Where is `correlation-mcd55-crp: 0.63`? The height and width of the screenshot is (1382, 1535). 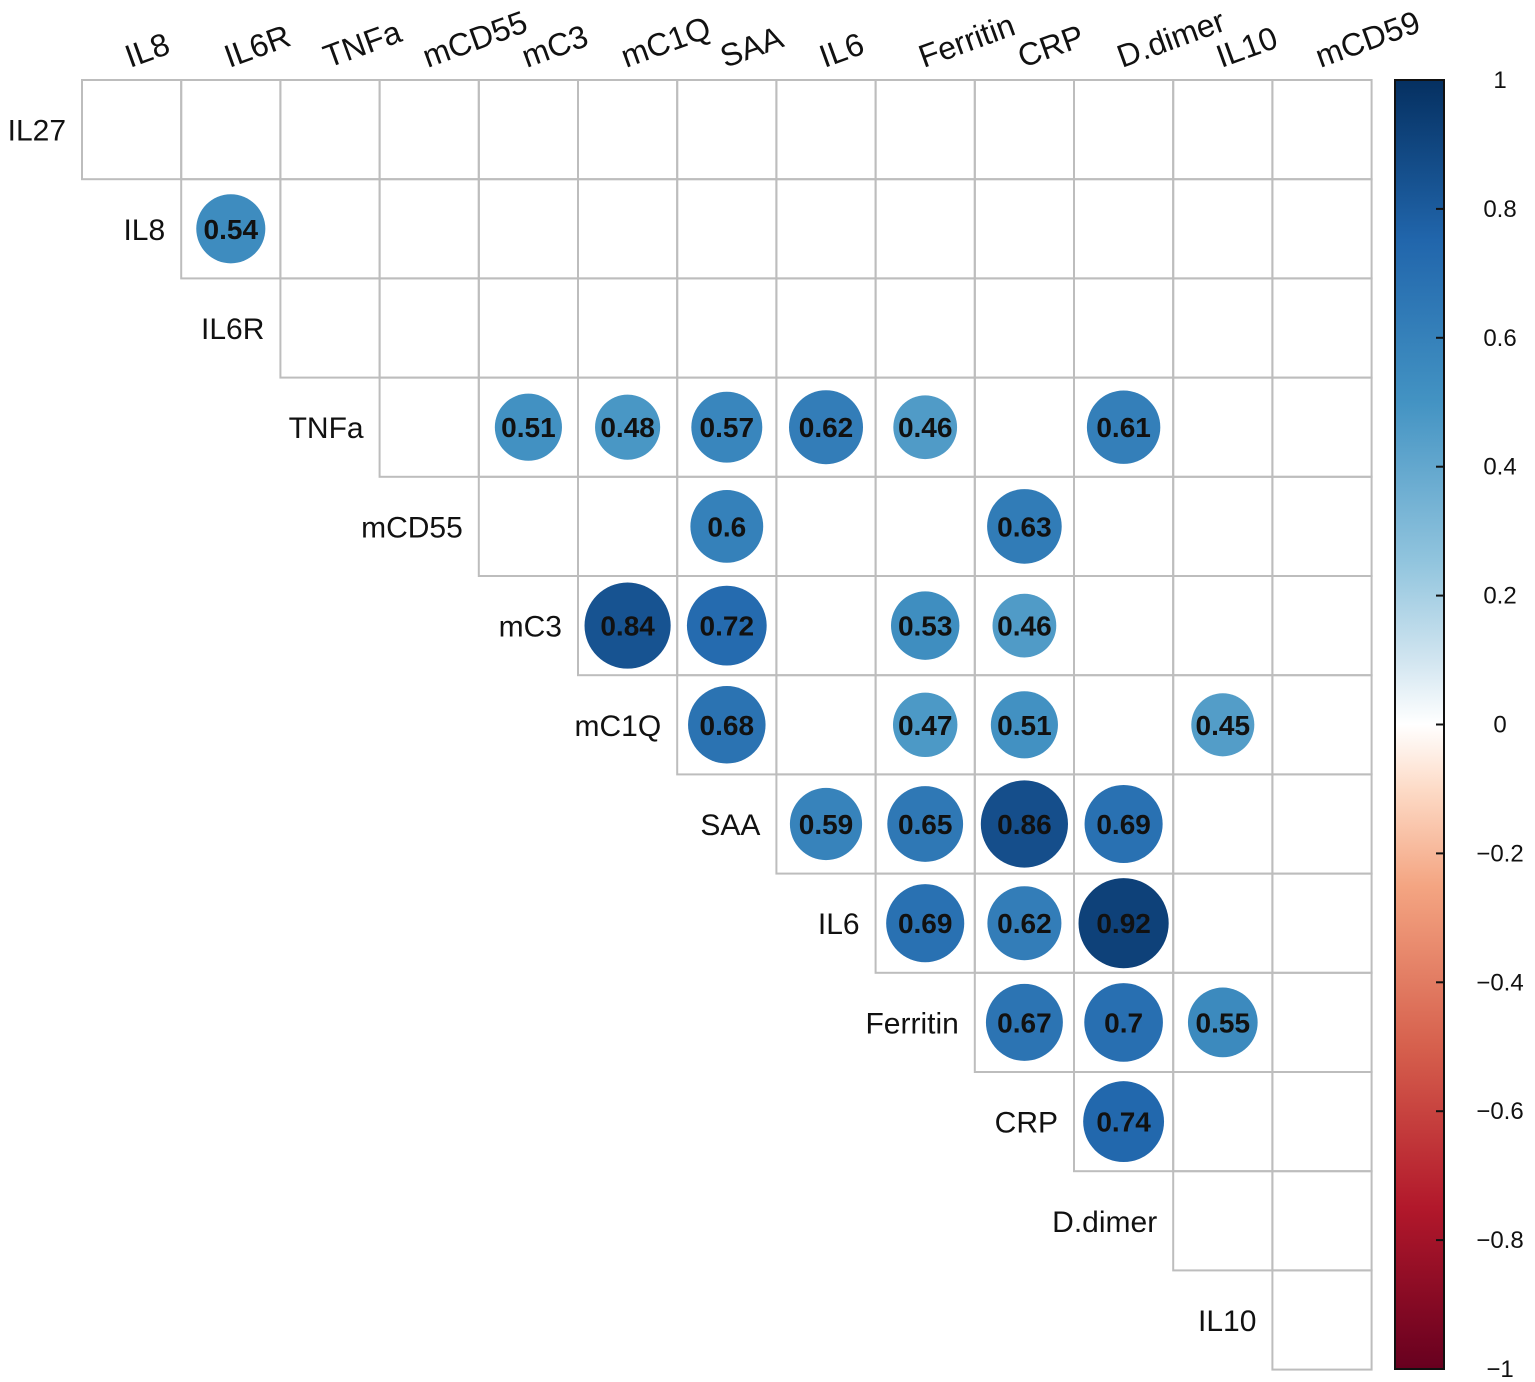 correlation-mcd55-crp: 0.63 is located at coordinates (1024, 526).